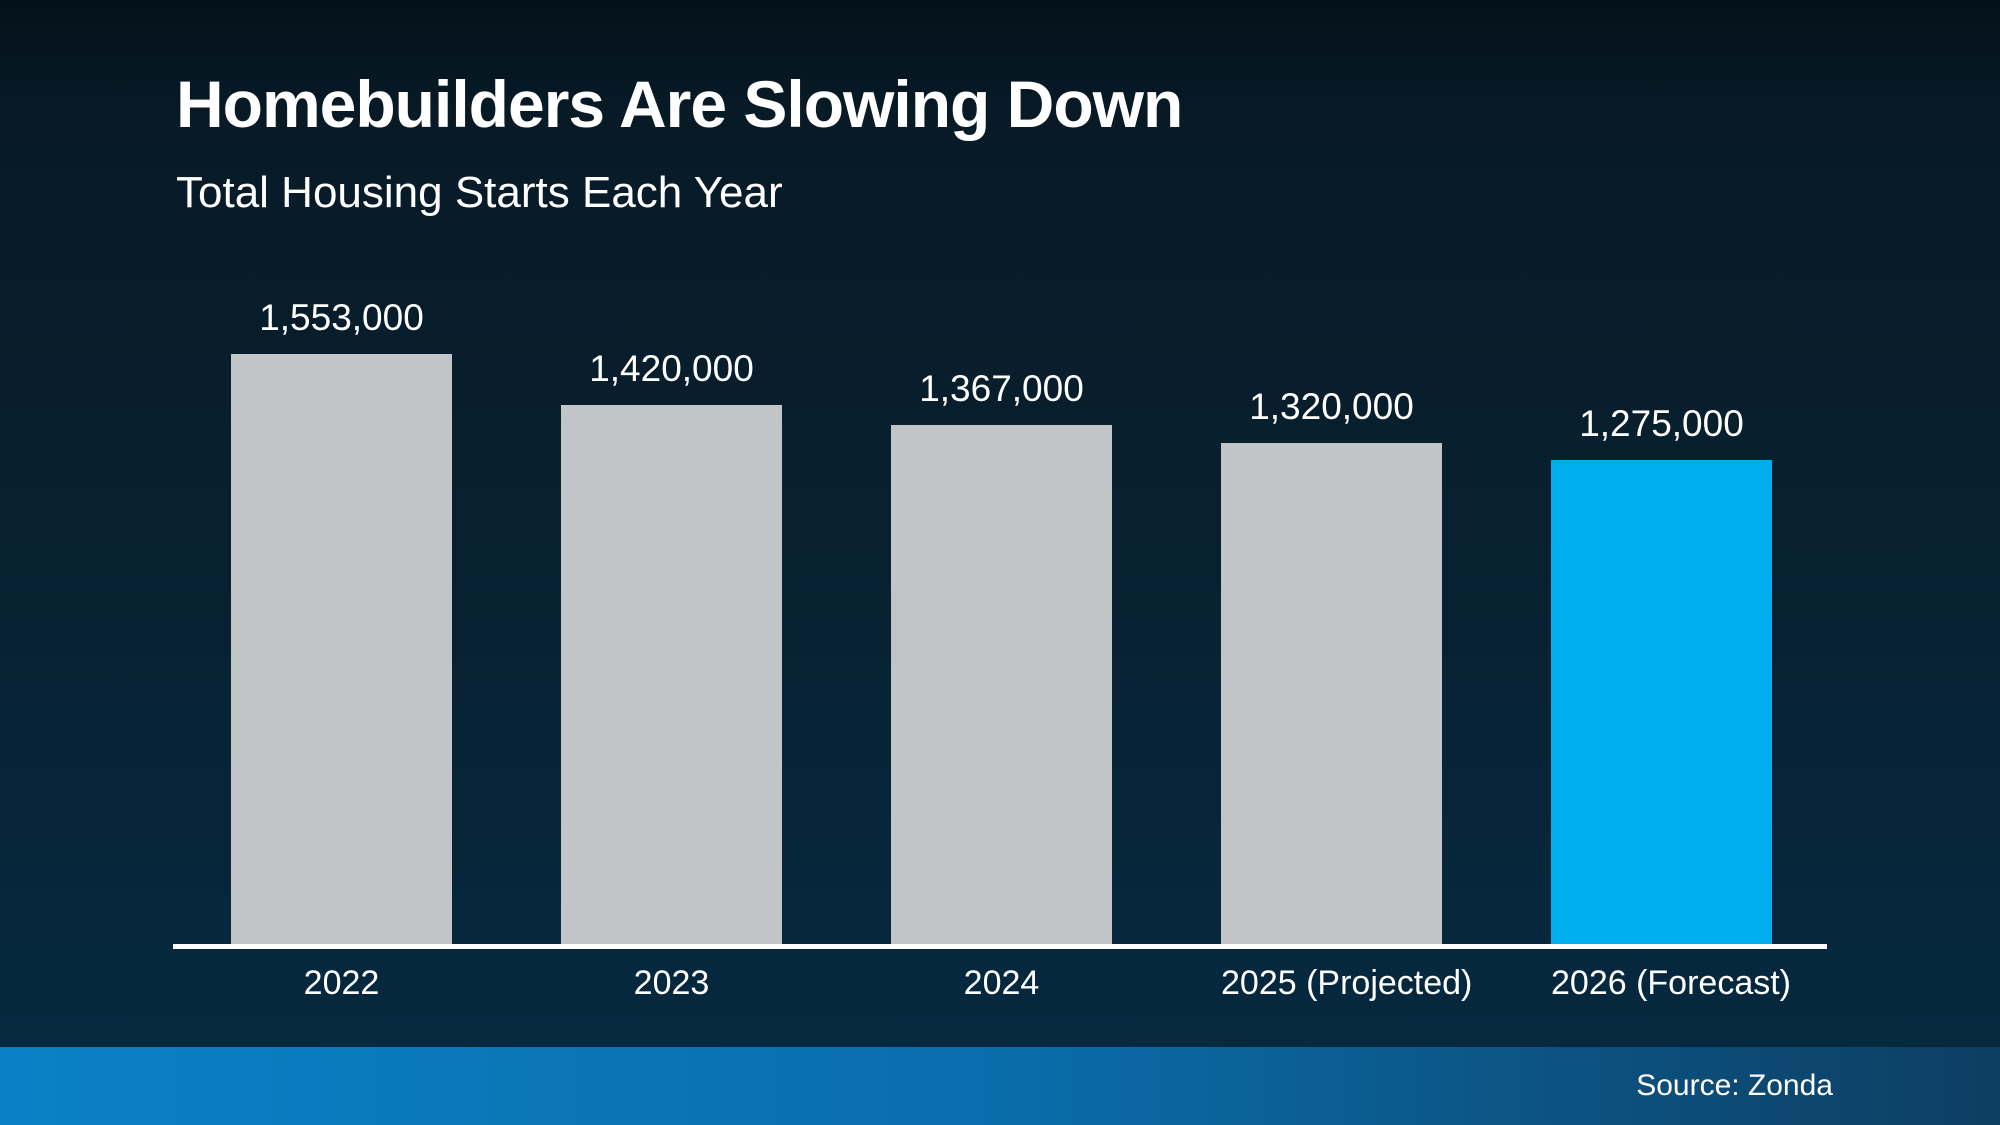 This screenshot has width=2000, height=1125. I want to click on bar-group-2024: 1,367,000, so click(1001, 656).